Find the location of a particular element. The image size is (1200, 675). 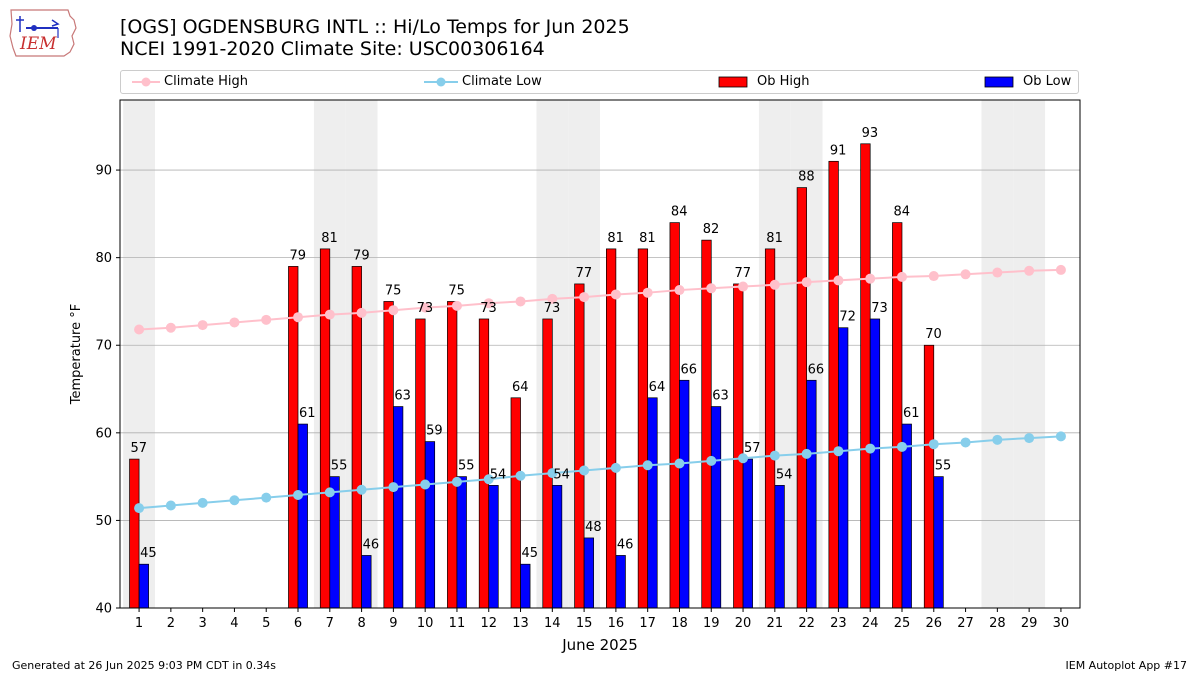

x-tick-label: 30 is located at coordinates (1061, 623).